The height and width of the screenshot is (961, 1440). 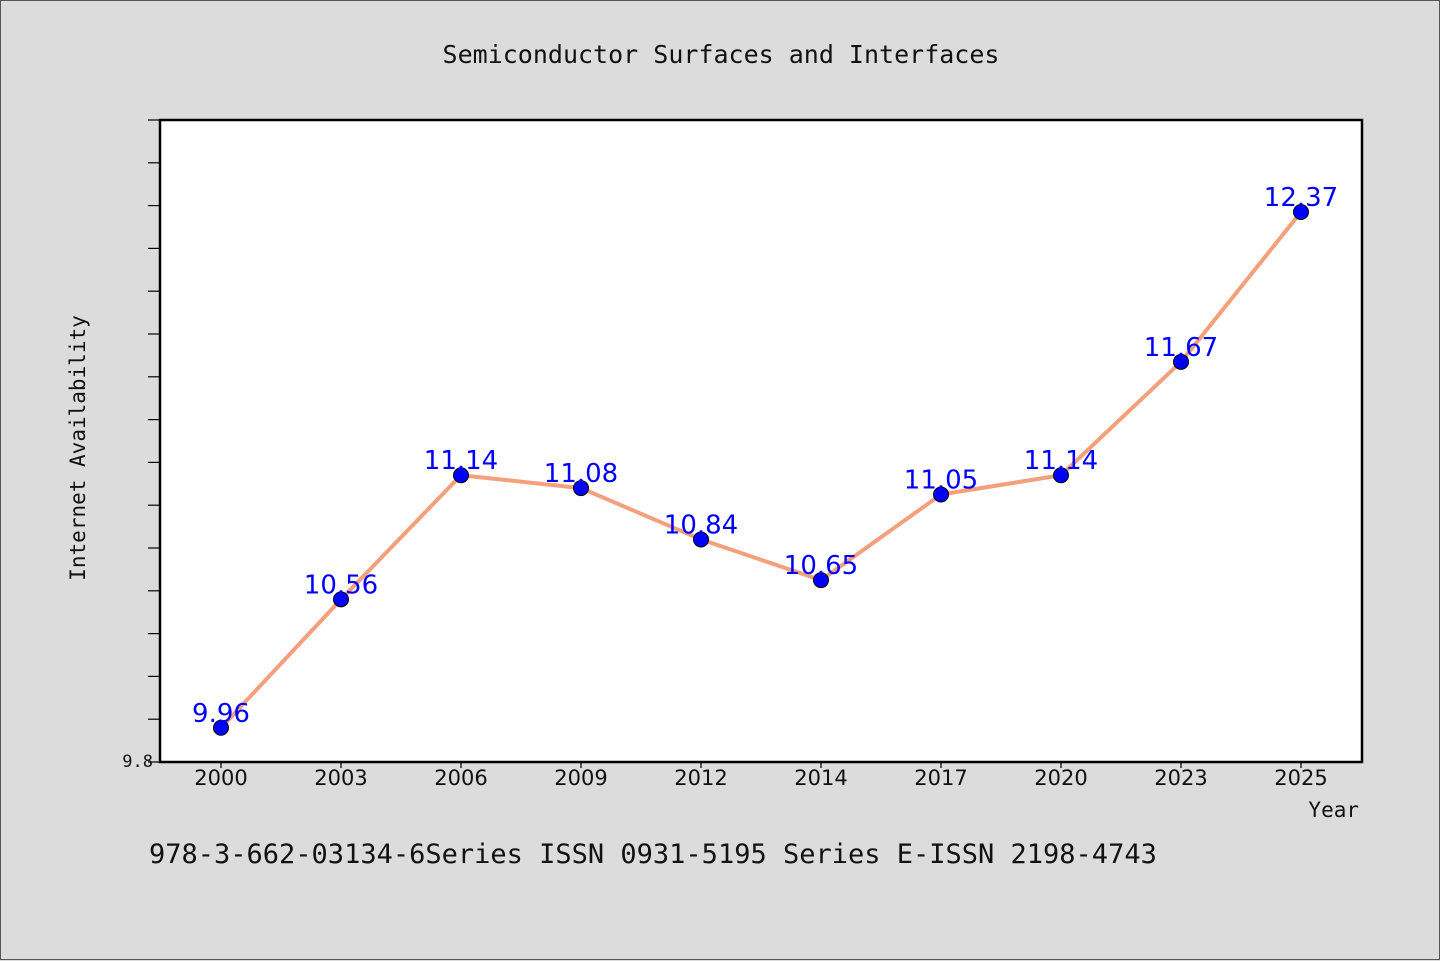 I want to click on x-tick-label: 2000, so click(x=220, y=778).